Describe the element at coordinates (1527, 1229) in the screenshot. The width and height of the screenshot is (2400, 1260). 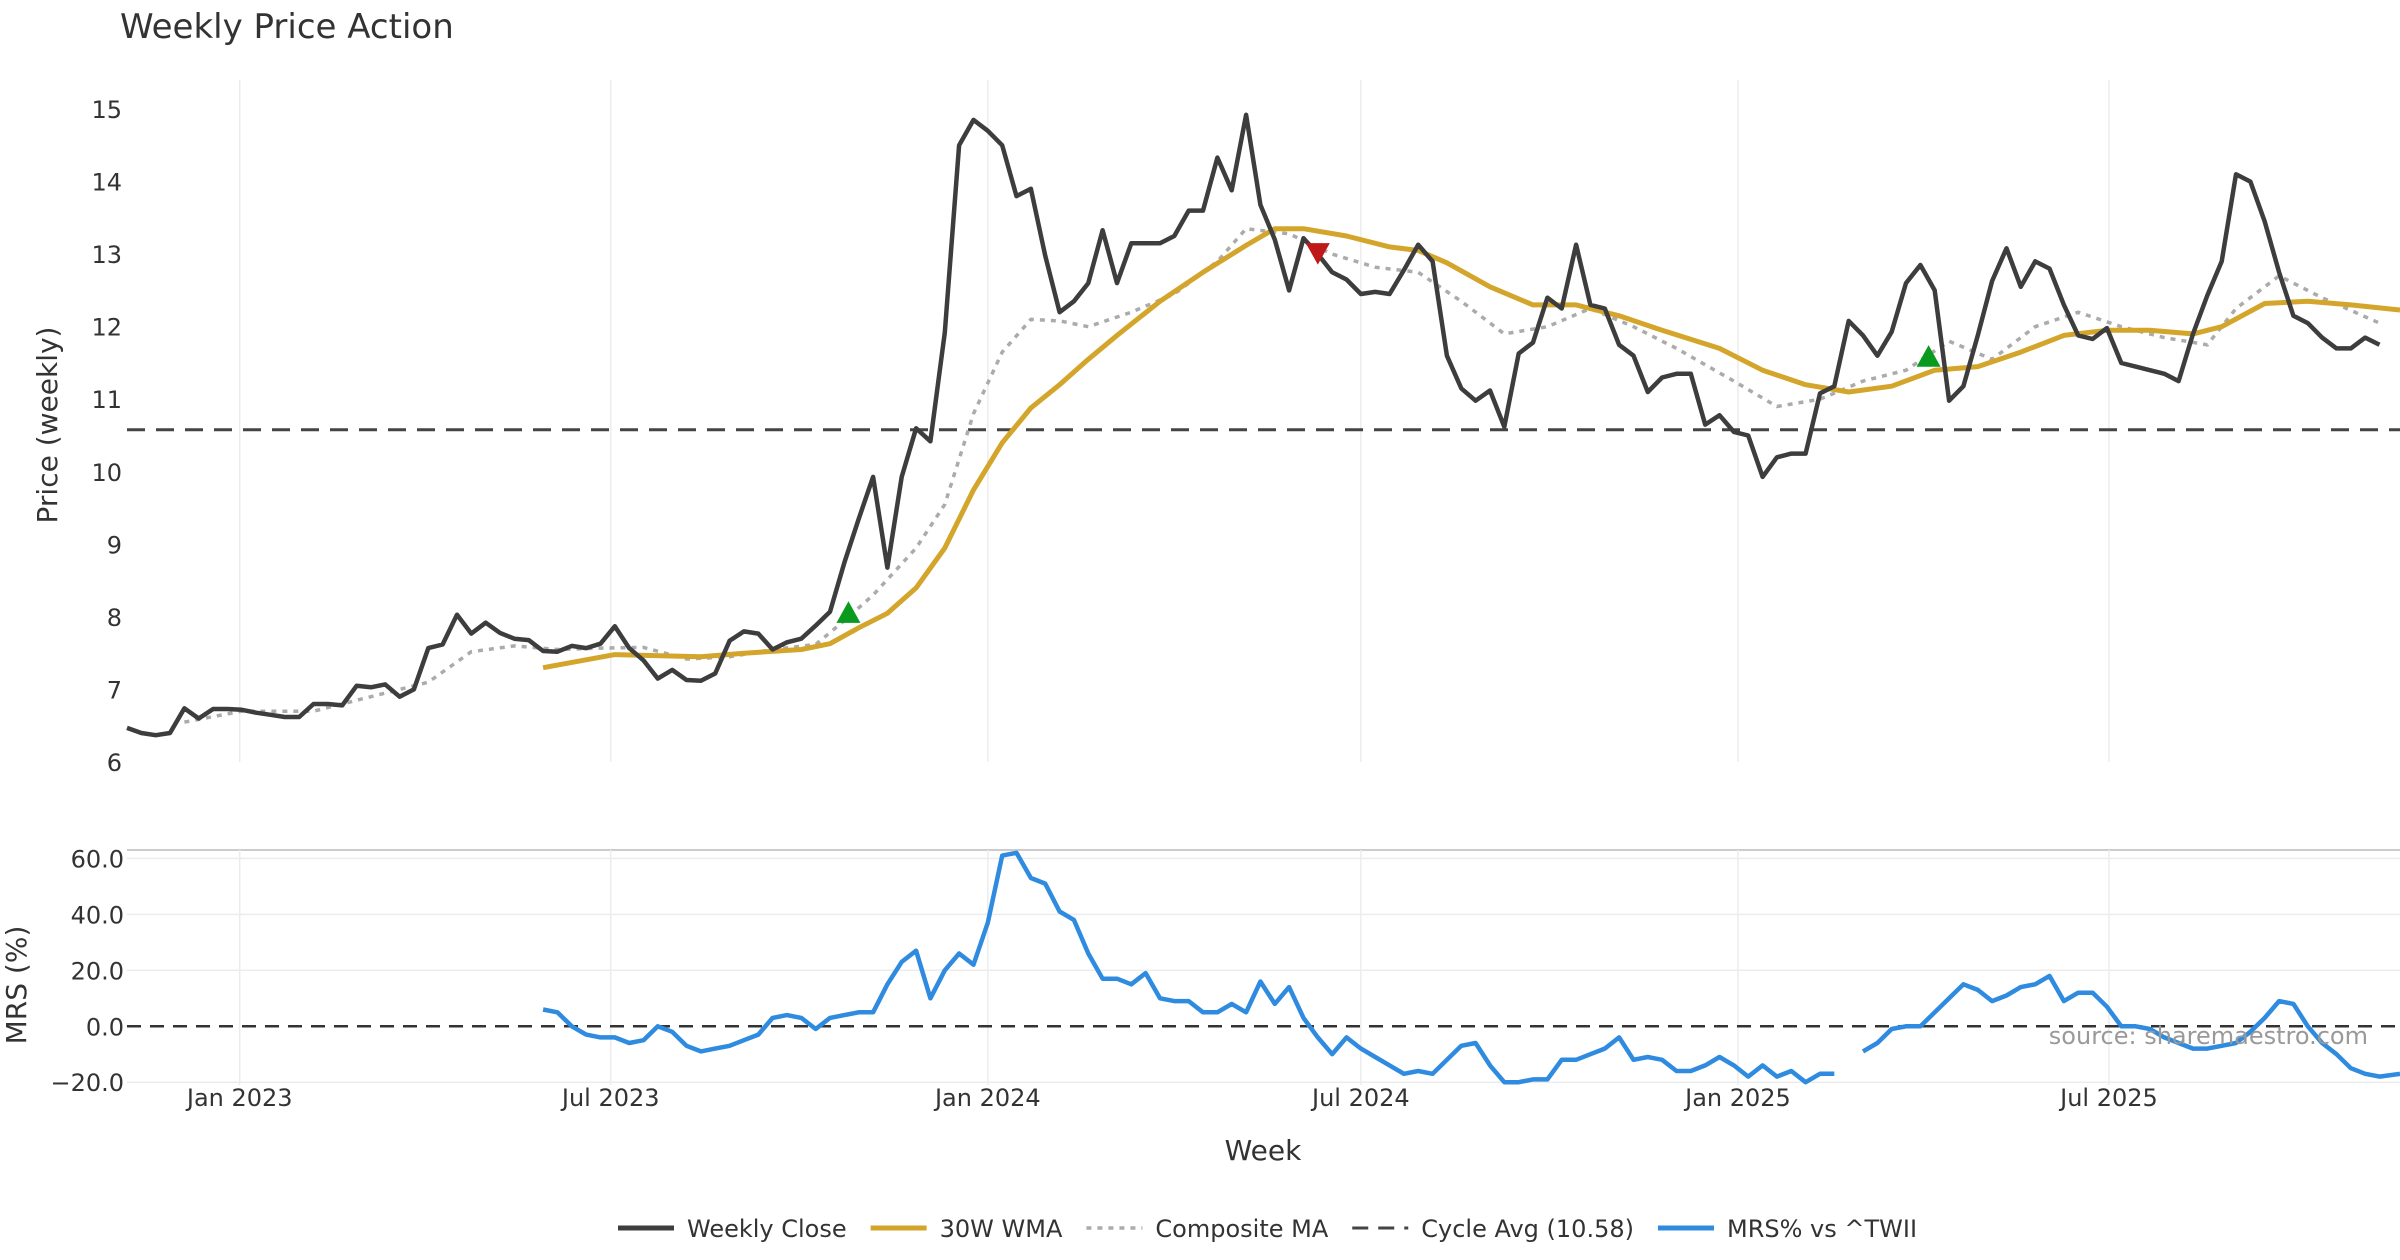
I see `legend-label: Cycle Avg (10.58)` at that location.